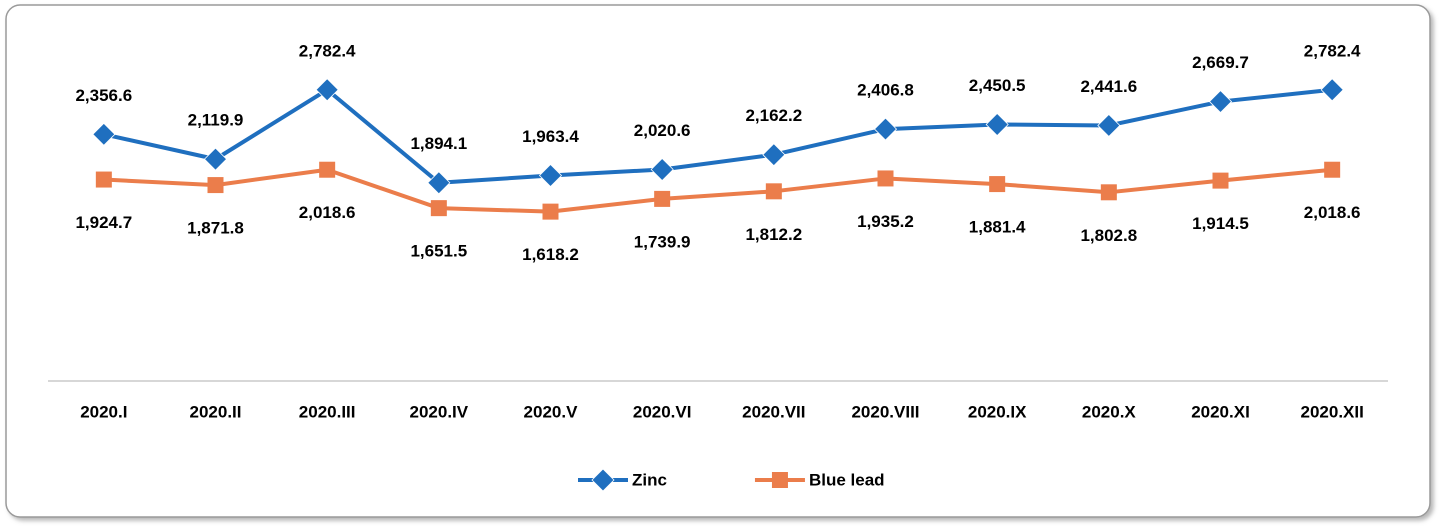 The width and height of the screenshot is (1440, 526). What do you see at coordinates (773, 115) in the screenshot?
I see `data-label: 2,162.2` at bounding box center [773, 115].